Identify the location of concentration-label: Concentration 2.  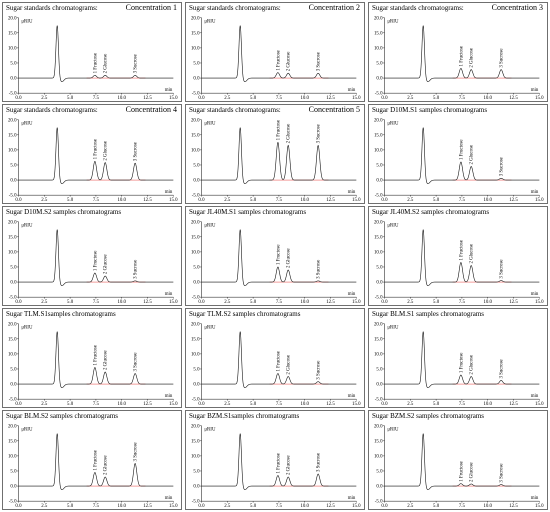
(334, 7).